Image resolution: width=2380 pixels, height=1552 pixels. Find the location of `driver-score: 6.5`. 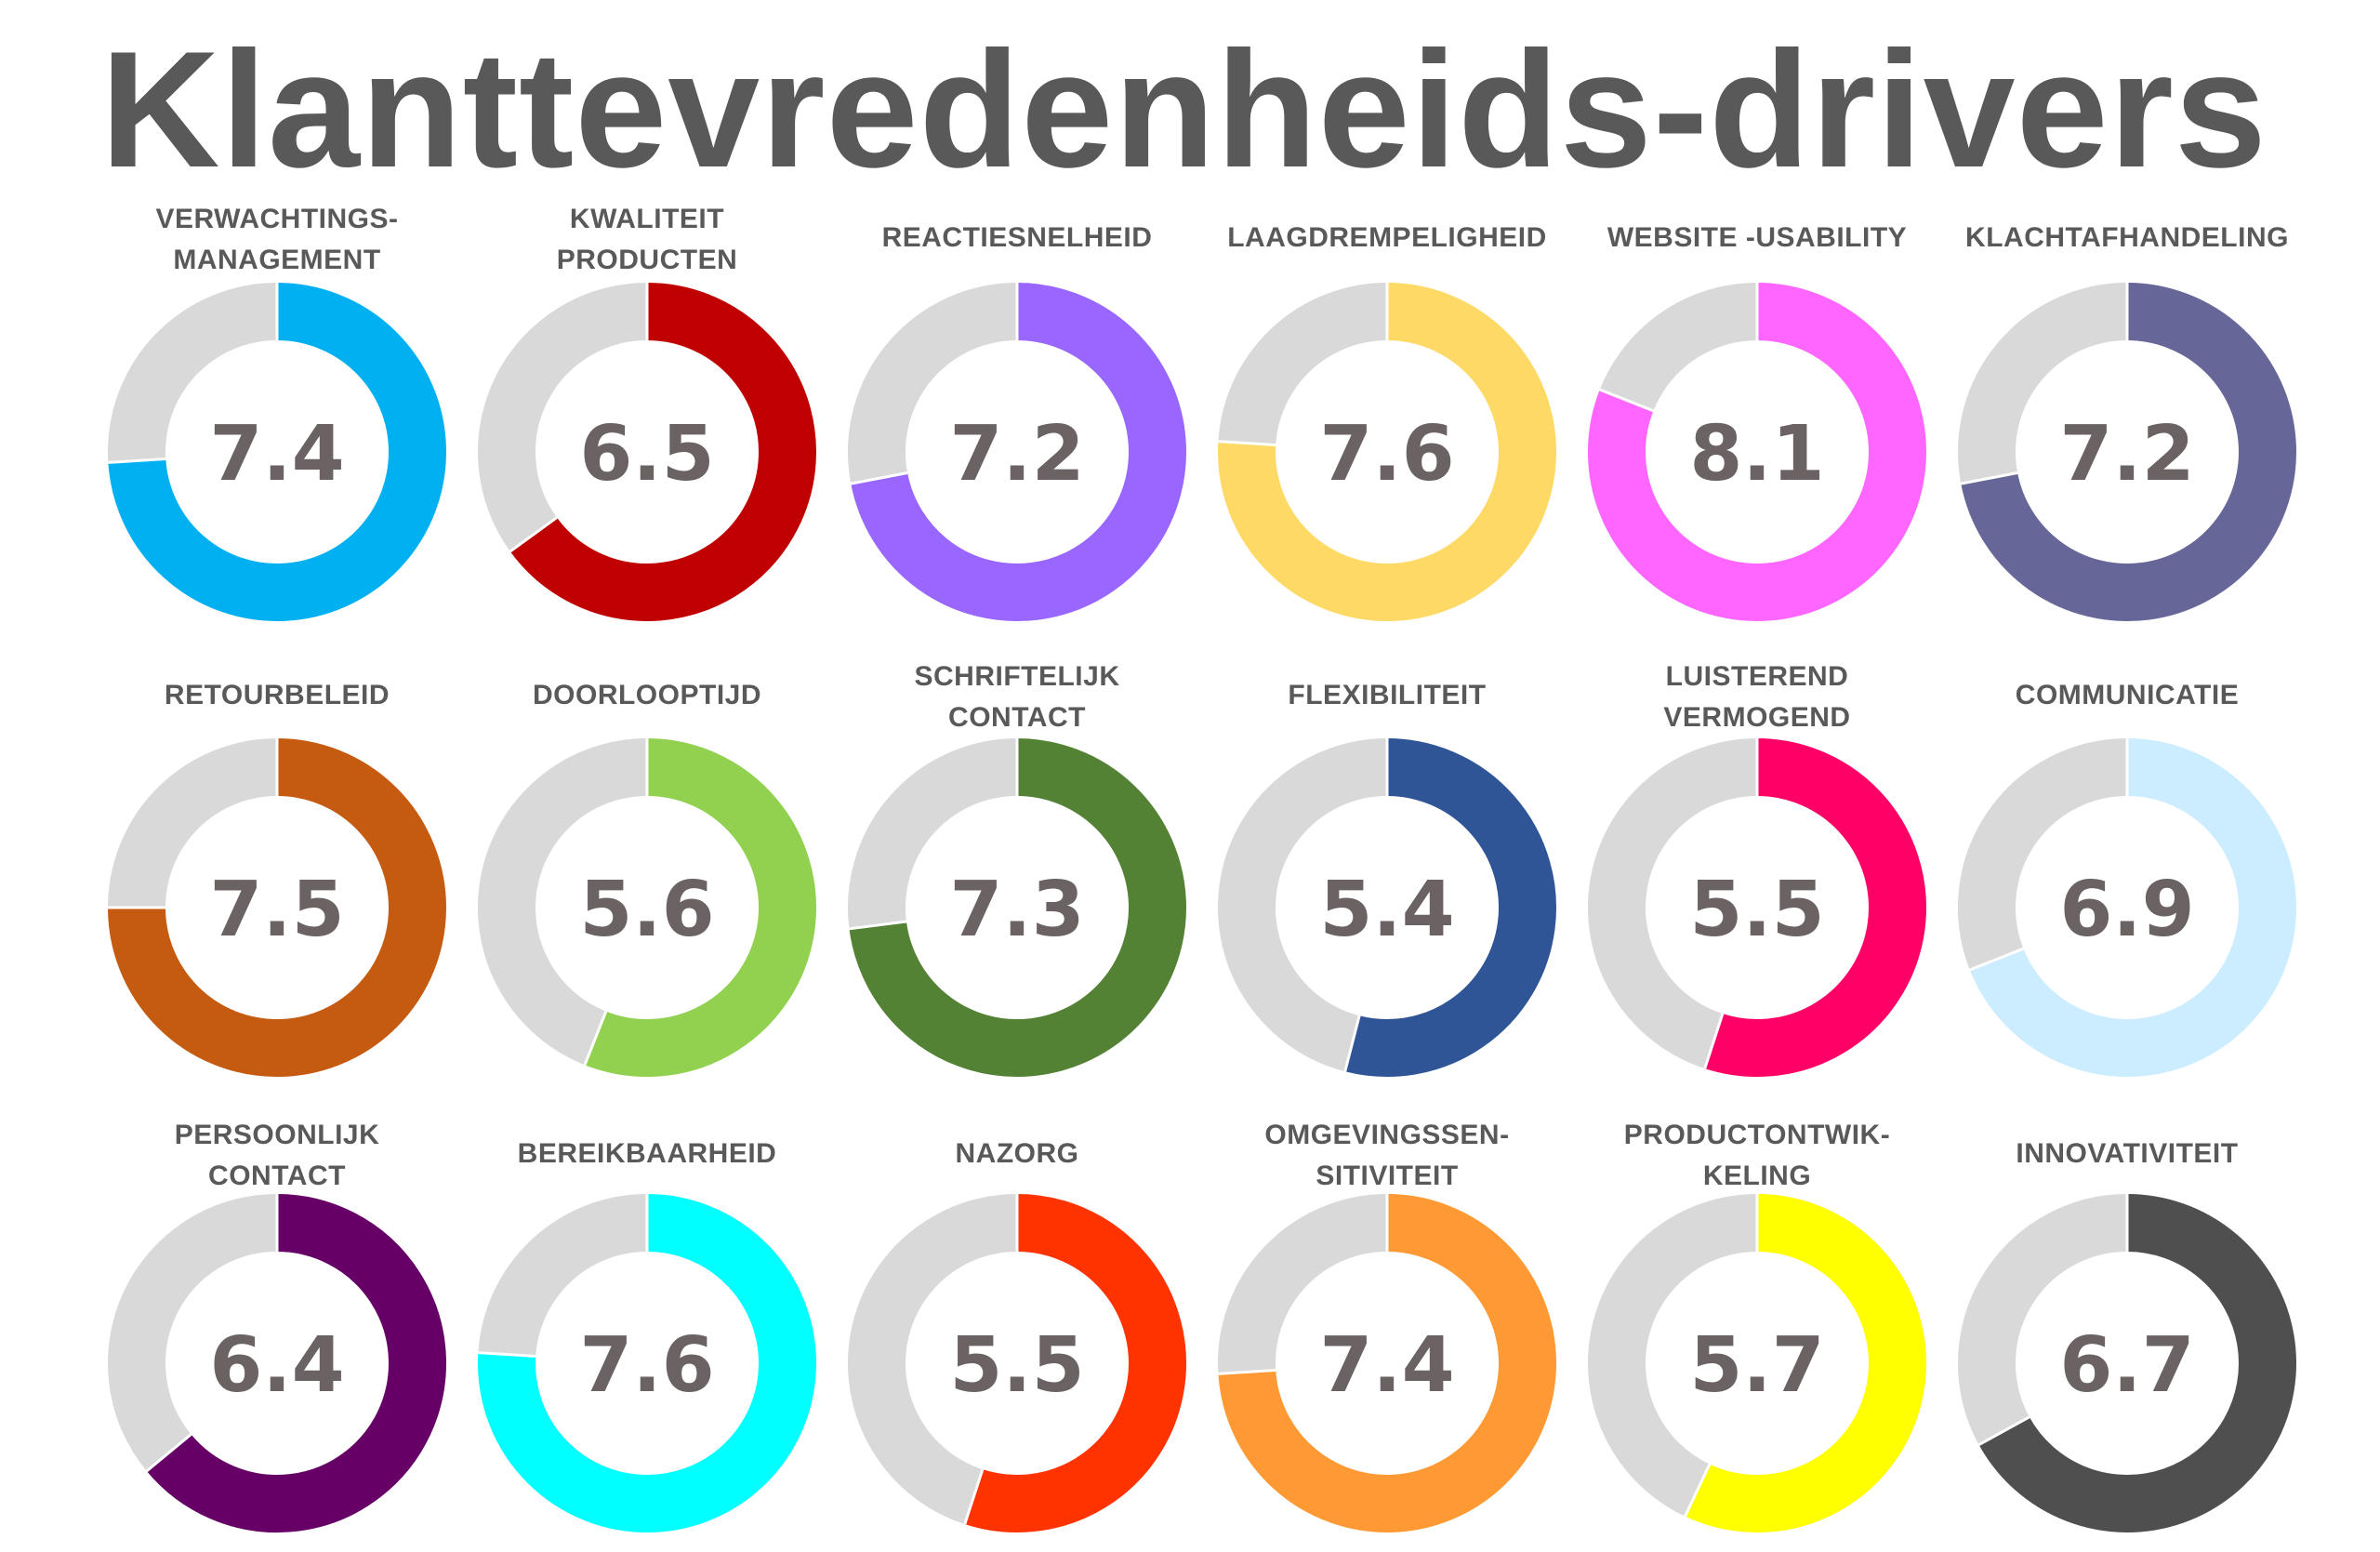

driver-score: 6.5 is located at coordinates (646, 454).